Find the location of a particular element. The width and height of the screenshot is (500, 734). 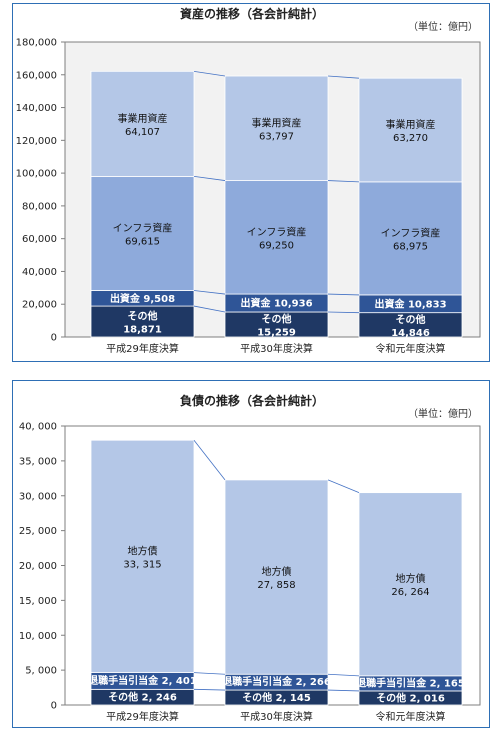

y-tick-label: 40,000 is located at coordinates (39, 272).